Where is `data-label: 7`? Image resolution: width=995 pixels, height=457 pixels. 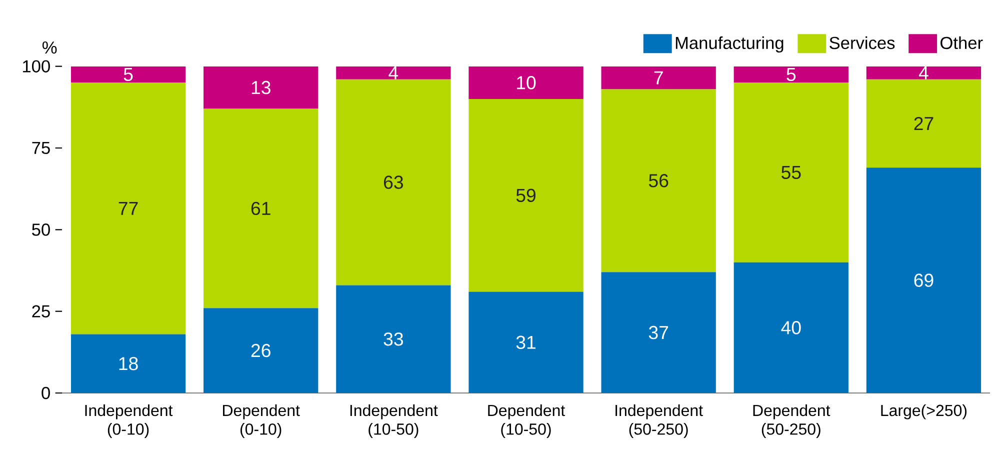
data-label: 7 is located at coordinates (658, 77).